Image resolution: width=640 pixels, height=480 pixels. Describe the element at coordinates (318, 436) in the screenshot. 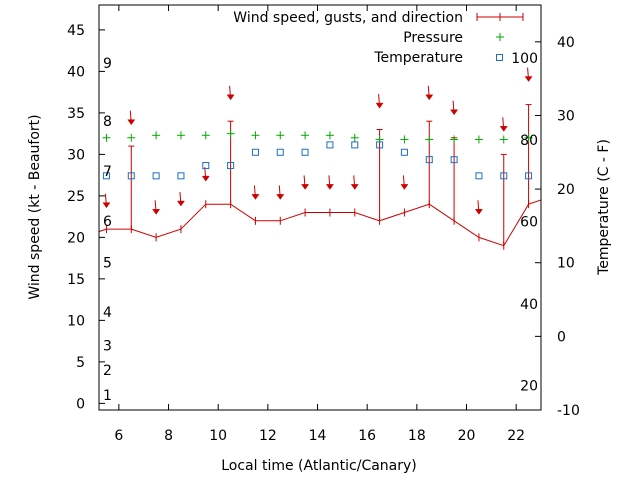

I see `x-tick-label: 14` at that location.